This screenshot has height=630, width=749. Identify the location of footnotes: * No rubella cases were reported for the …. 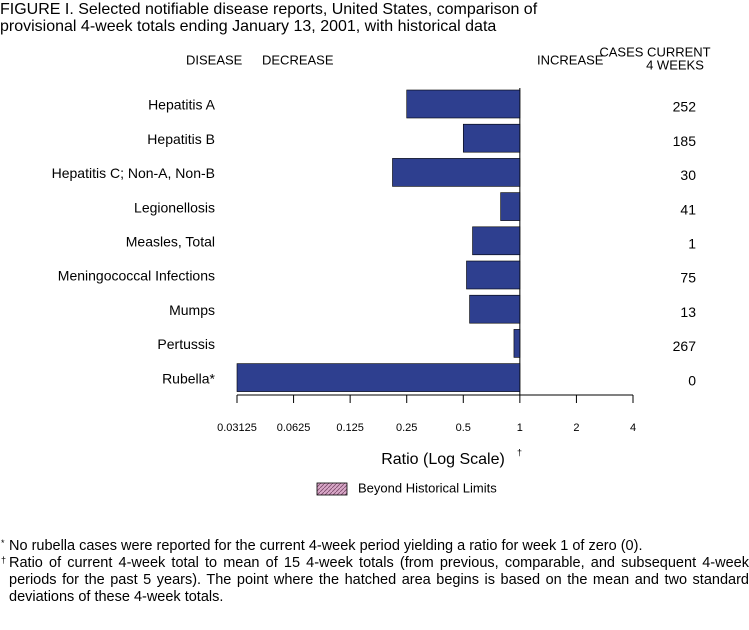
(374, 572).